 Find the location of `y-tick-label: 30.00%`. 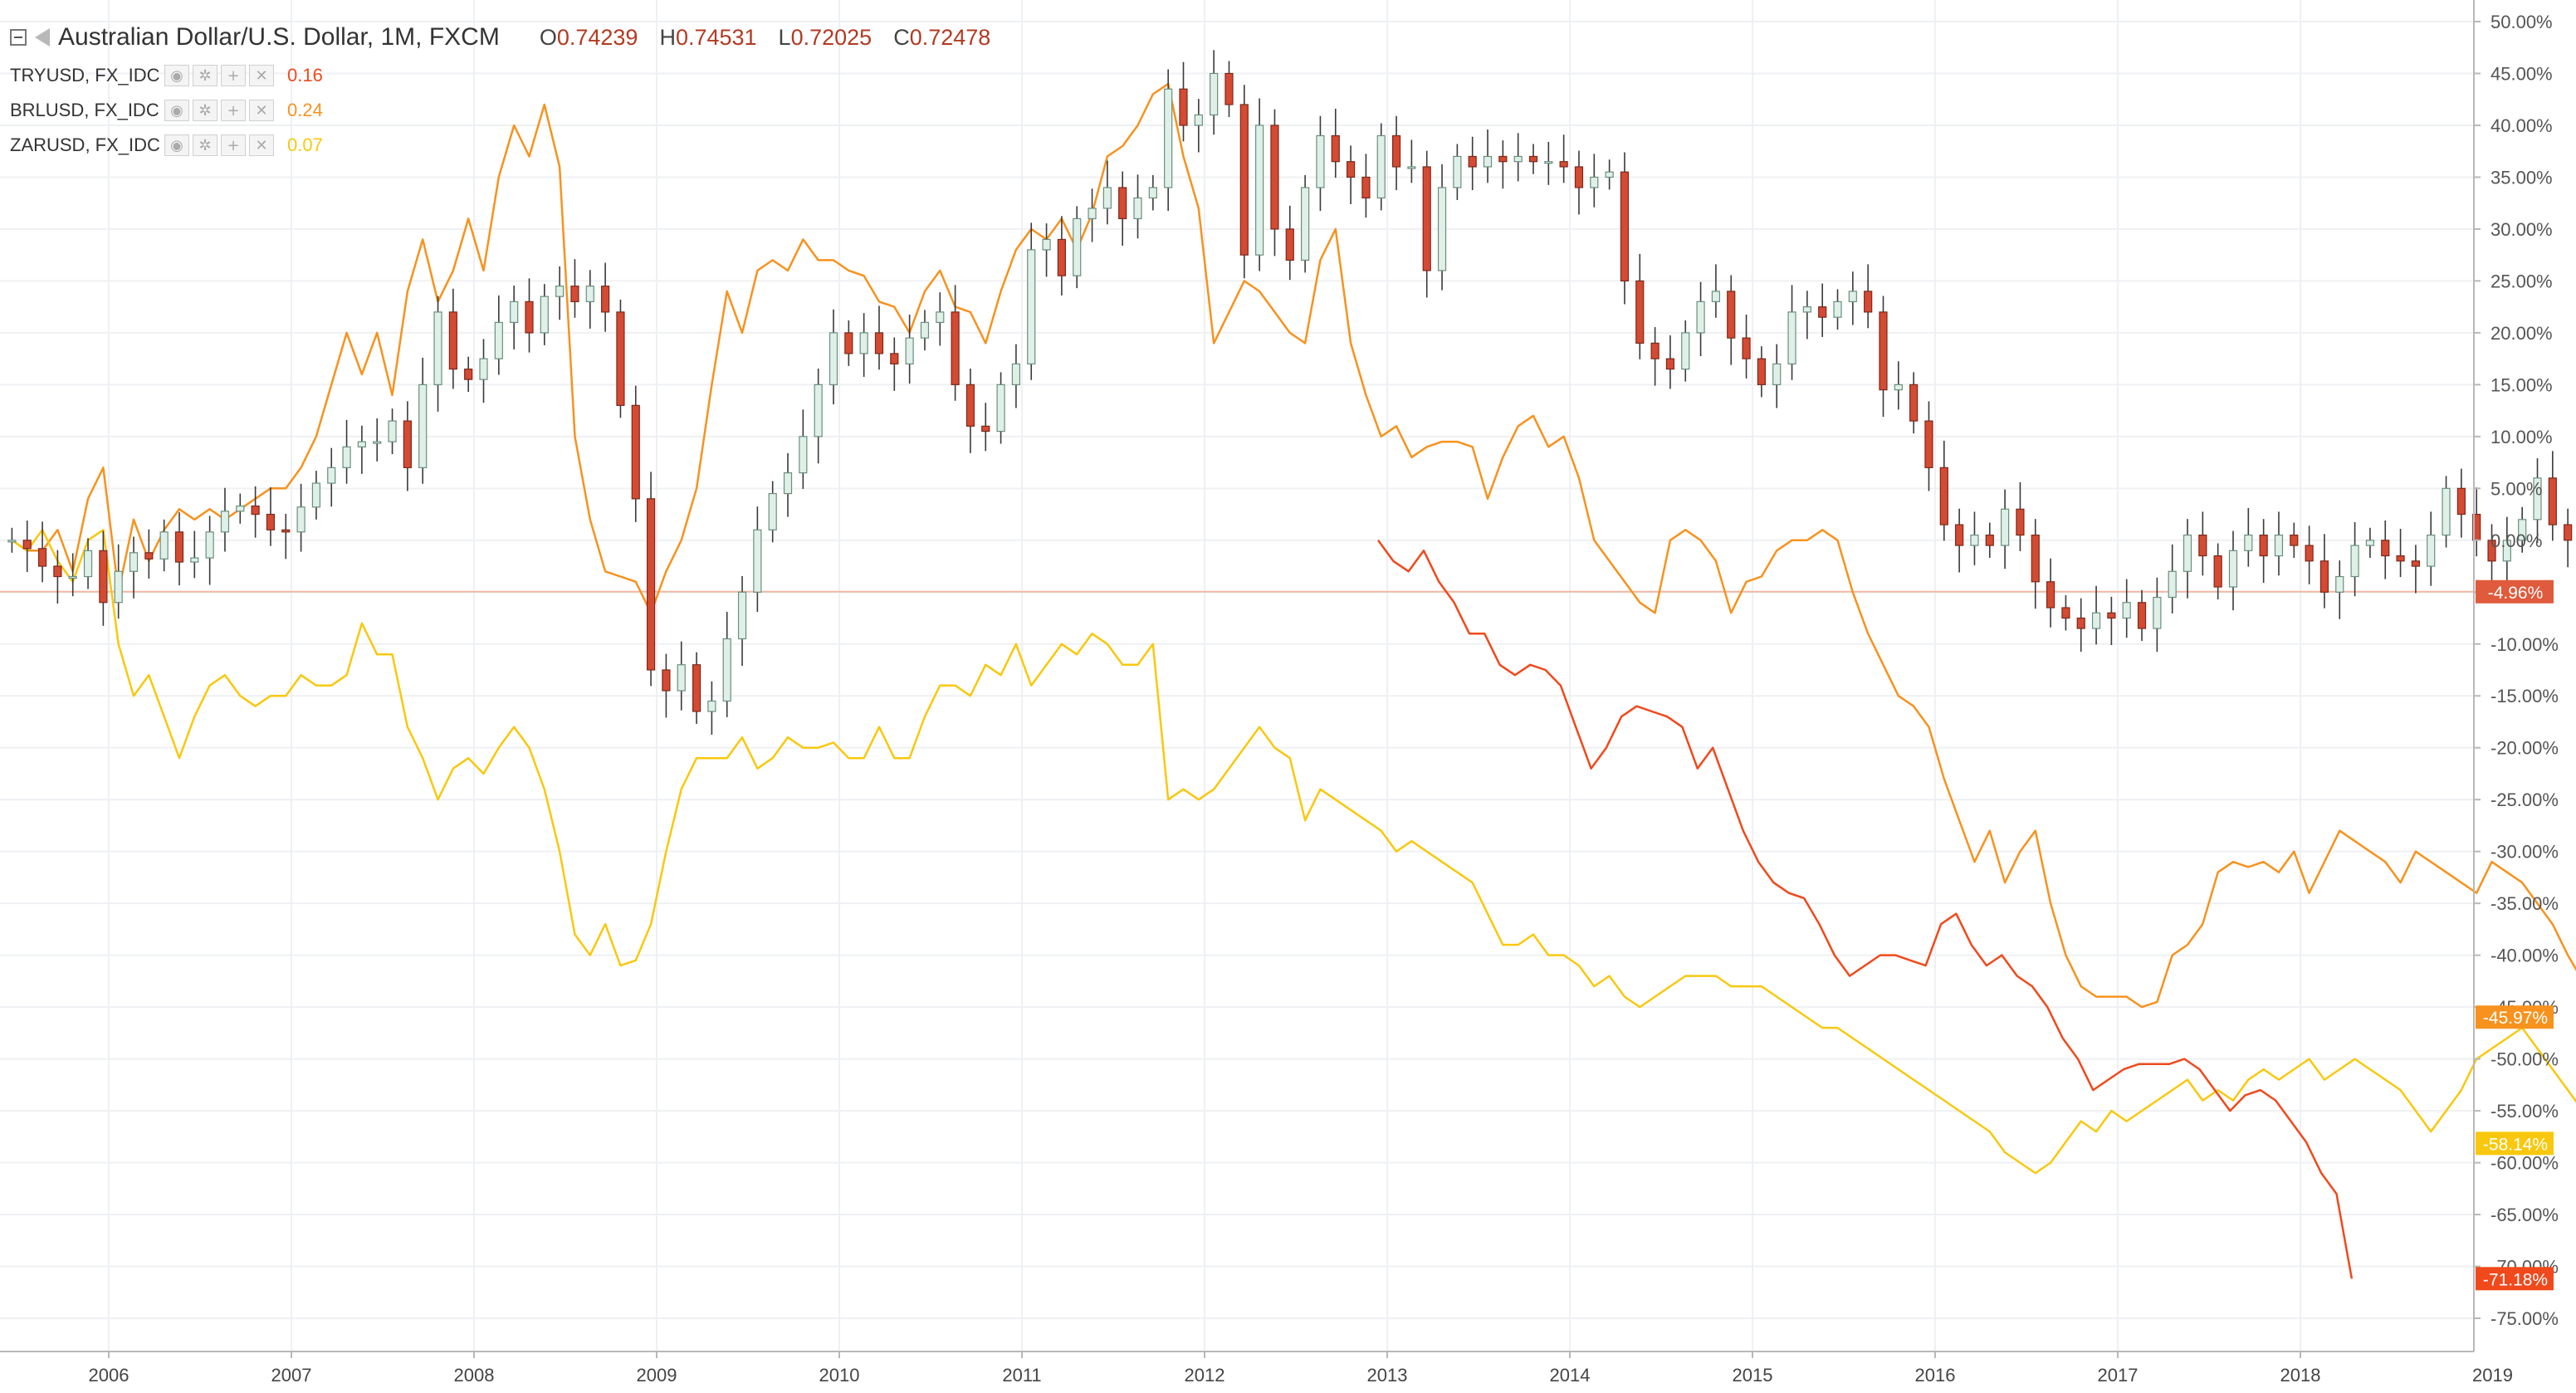

y-tick-label: 30.00% is located at coordinates (2521, 229).